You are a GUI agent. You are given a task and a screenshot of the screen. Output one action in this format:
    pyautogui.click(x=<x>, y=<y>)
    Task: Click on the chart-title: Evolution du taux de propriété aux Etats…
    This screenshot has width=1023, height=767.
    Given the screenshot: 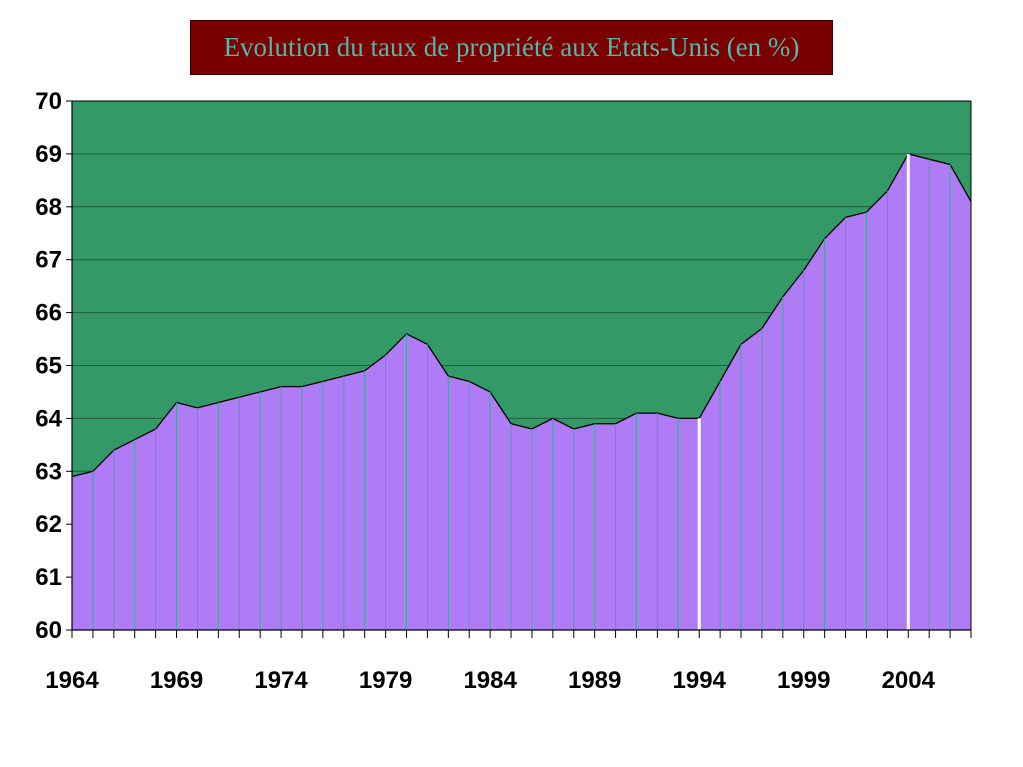 What is the action you would take?
    pyautogui.click(x=511, y=47)
    